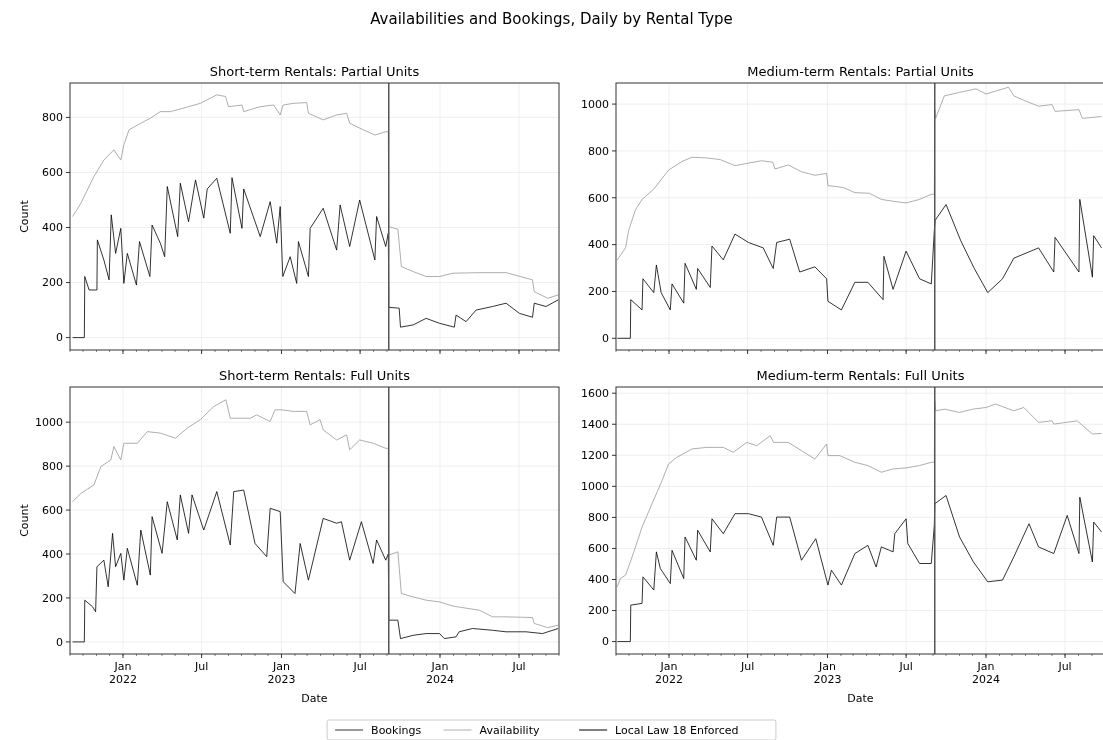 This screenshot has height=740, width=1103. I want to click on chart-title: Short-term Rentals: Partial Units, so click(314, 71).